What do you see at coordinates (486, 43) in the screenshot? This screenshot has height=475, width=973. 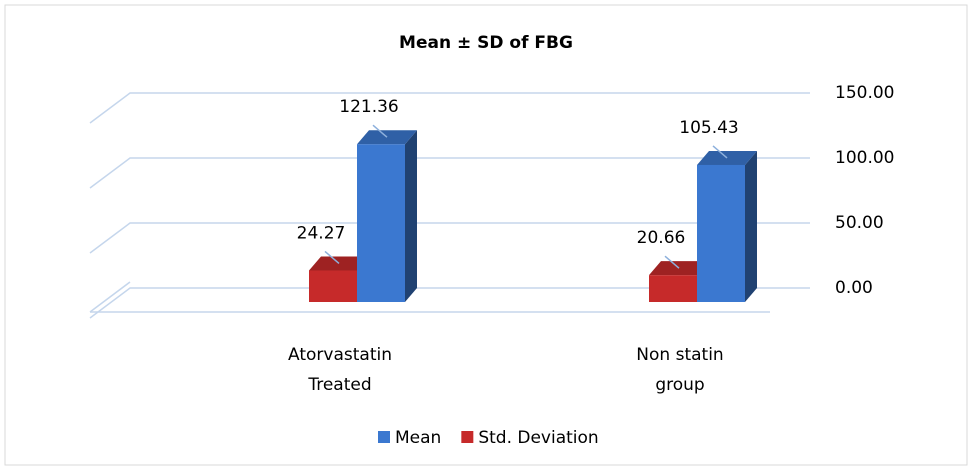 I see `chart-title: Mean ± SD of FBG` at bounding box center [486, 43].